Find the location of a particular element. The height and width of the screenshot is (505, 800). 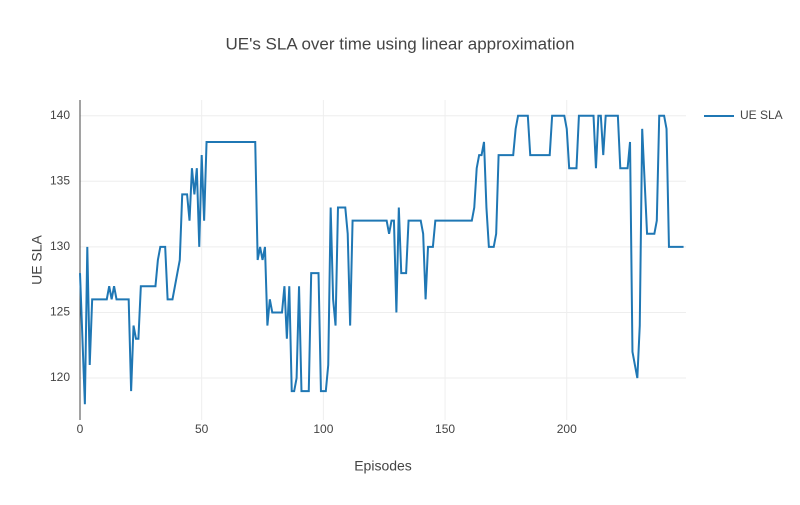

x-axis-title: Episodes is located at coordinates (383, 466).